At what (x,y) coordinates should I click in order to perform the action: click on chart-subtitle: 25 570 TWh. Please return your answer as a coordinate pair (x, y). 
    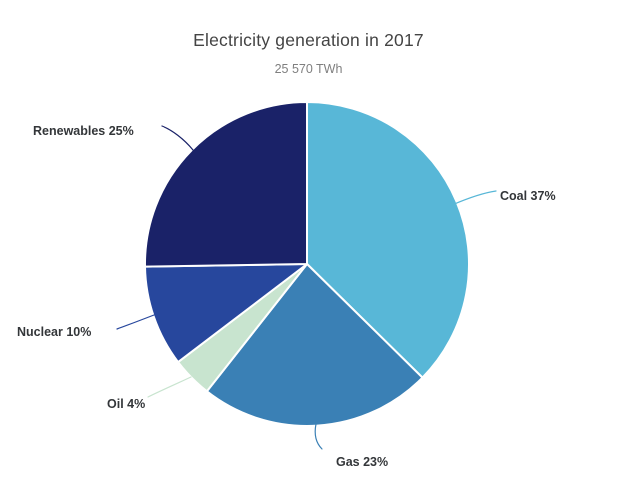
    Looking at the image, I should click on (308, 69).